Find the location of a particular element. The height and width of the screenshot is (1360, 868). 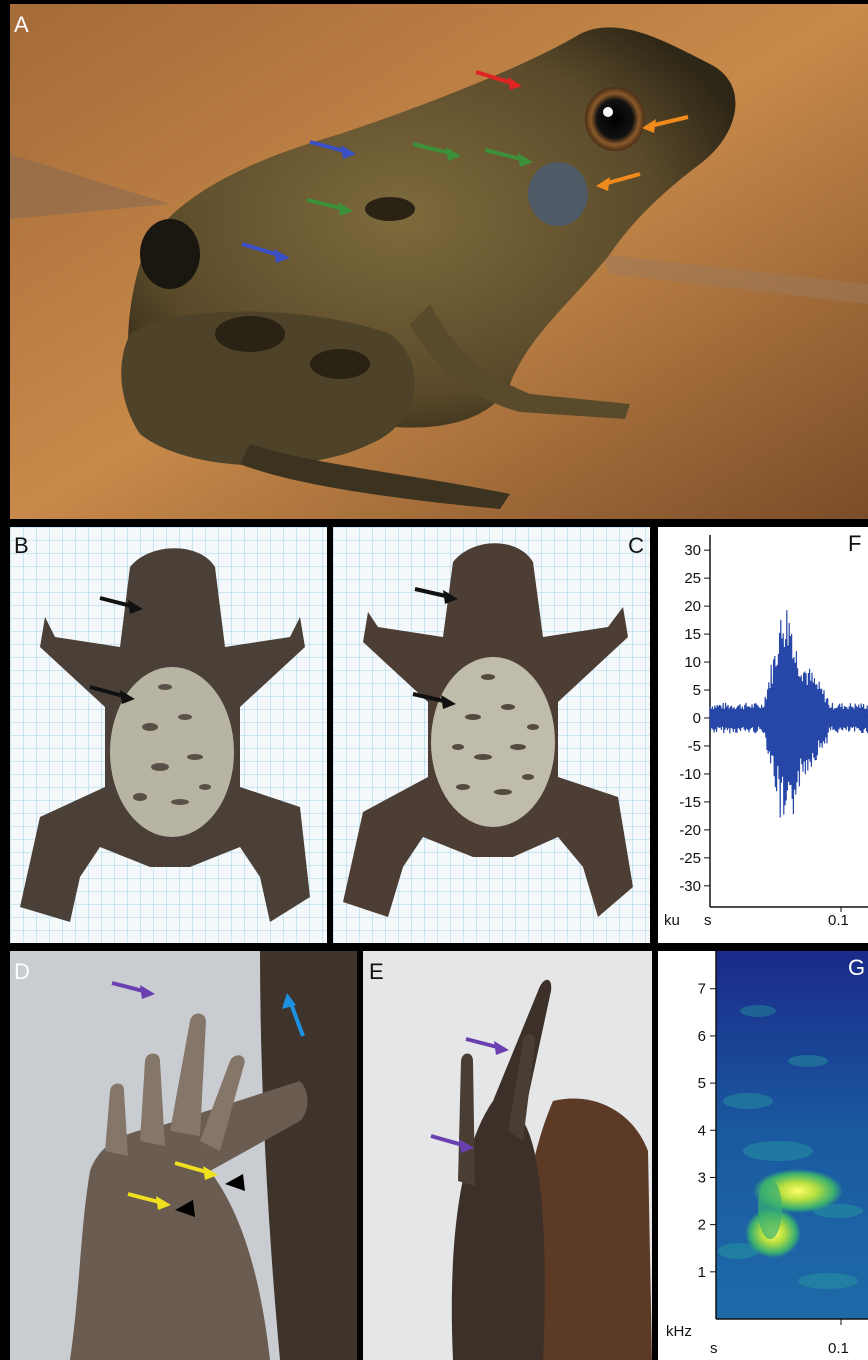

frog-foot-illustration is located at coordinates (507, 1155).